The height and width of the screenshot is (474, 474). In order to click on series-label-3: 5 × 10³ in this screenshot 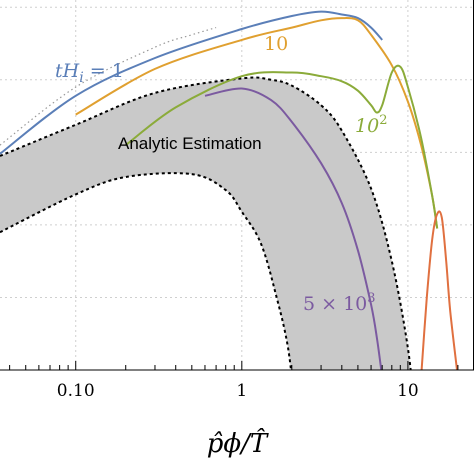, I will do `click(339, 303)`.